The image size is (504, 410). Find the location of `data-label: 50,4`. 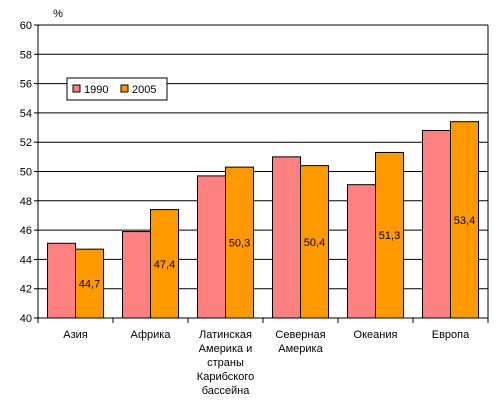

data-label: 50,4 is located at coordinates (314, 243).